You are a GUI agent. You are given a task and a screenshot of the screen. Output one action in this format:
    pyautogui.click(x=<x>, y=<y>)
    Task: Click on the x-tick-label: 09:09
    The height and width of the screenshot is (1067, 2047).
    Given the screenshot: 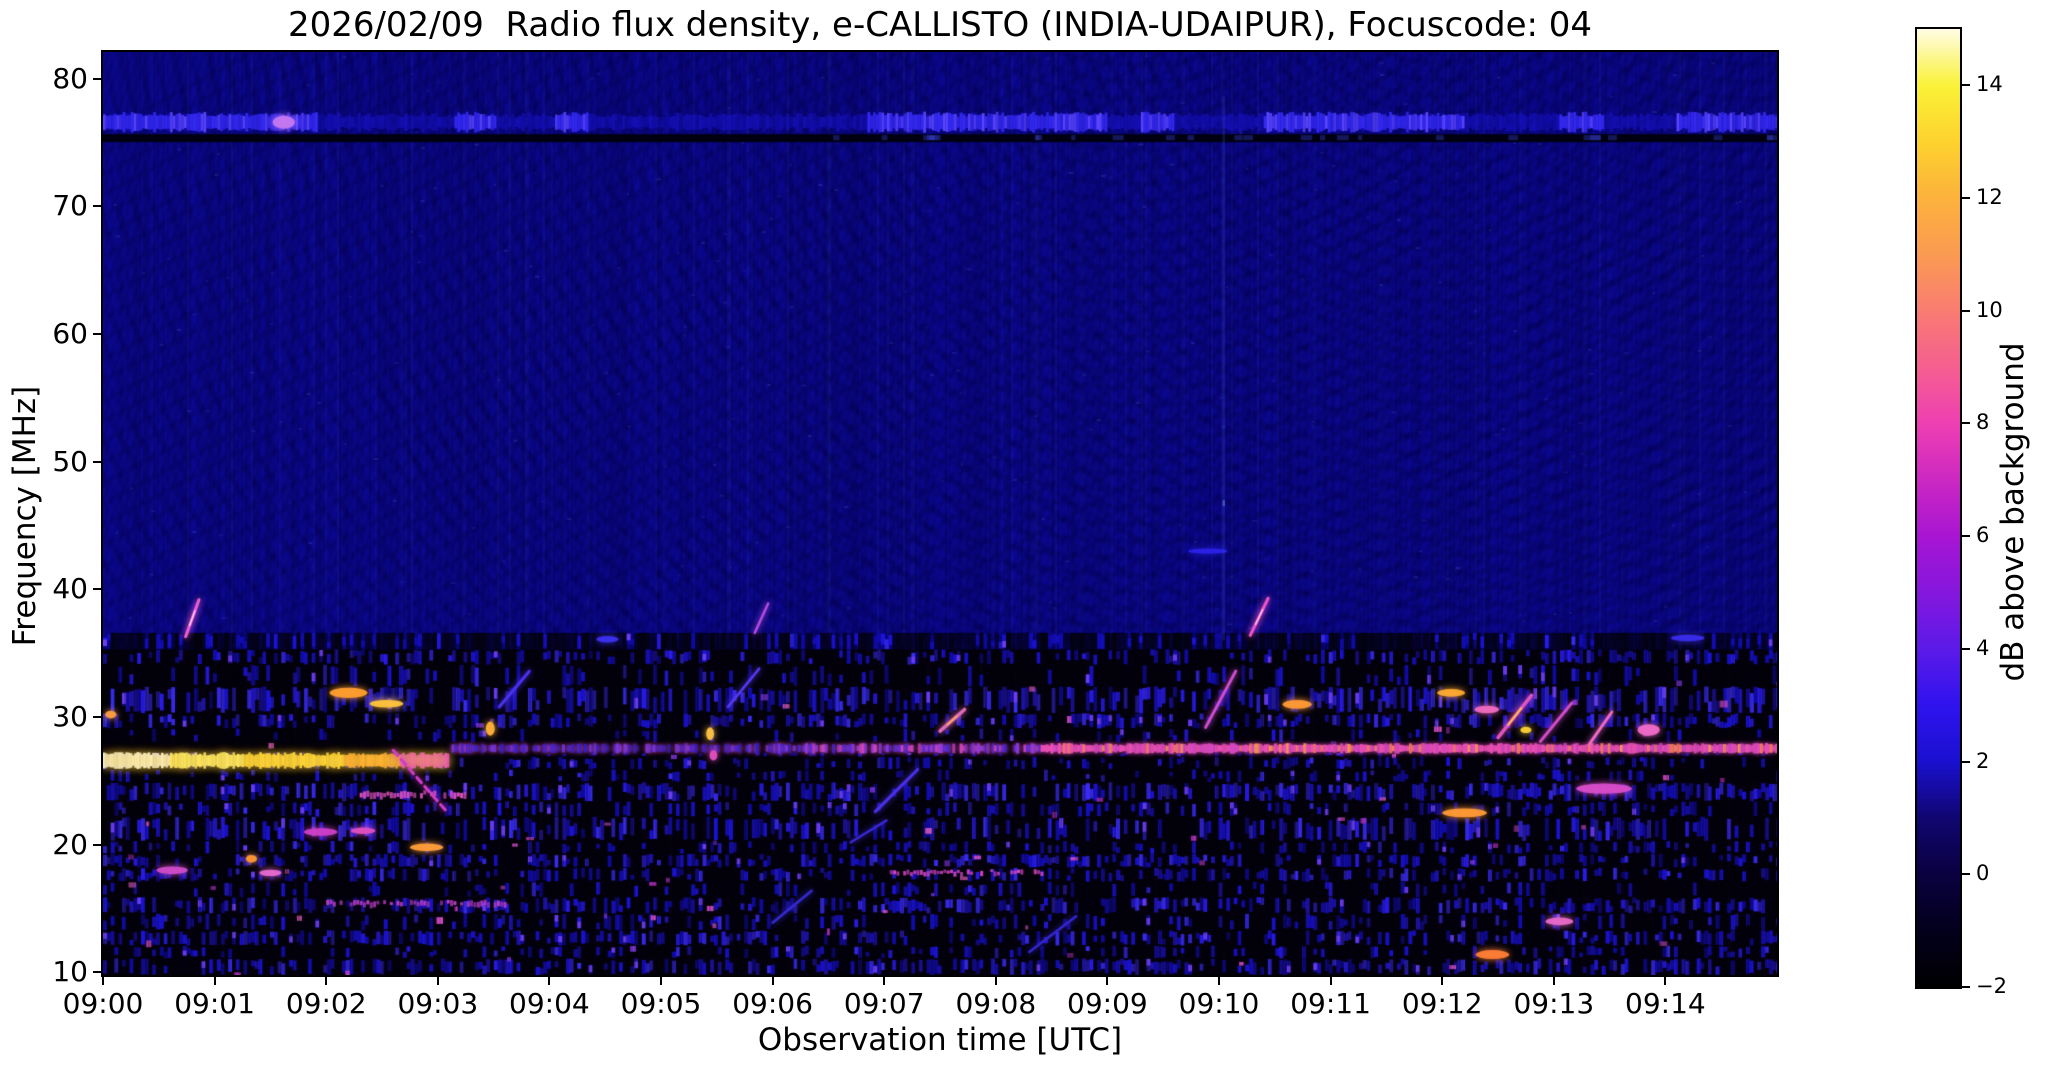 What is the action you would take?
    pyautogui.click(x=1107, y=1003)
    